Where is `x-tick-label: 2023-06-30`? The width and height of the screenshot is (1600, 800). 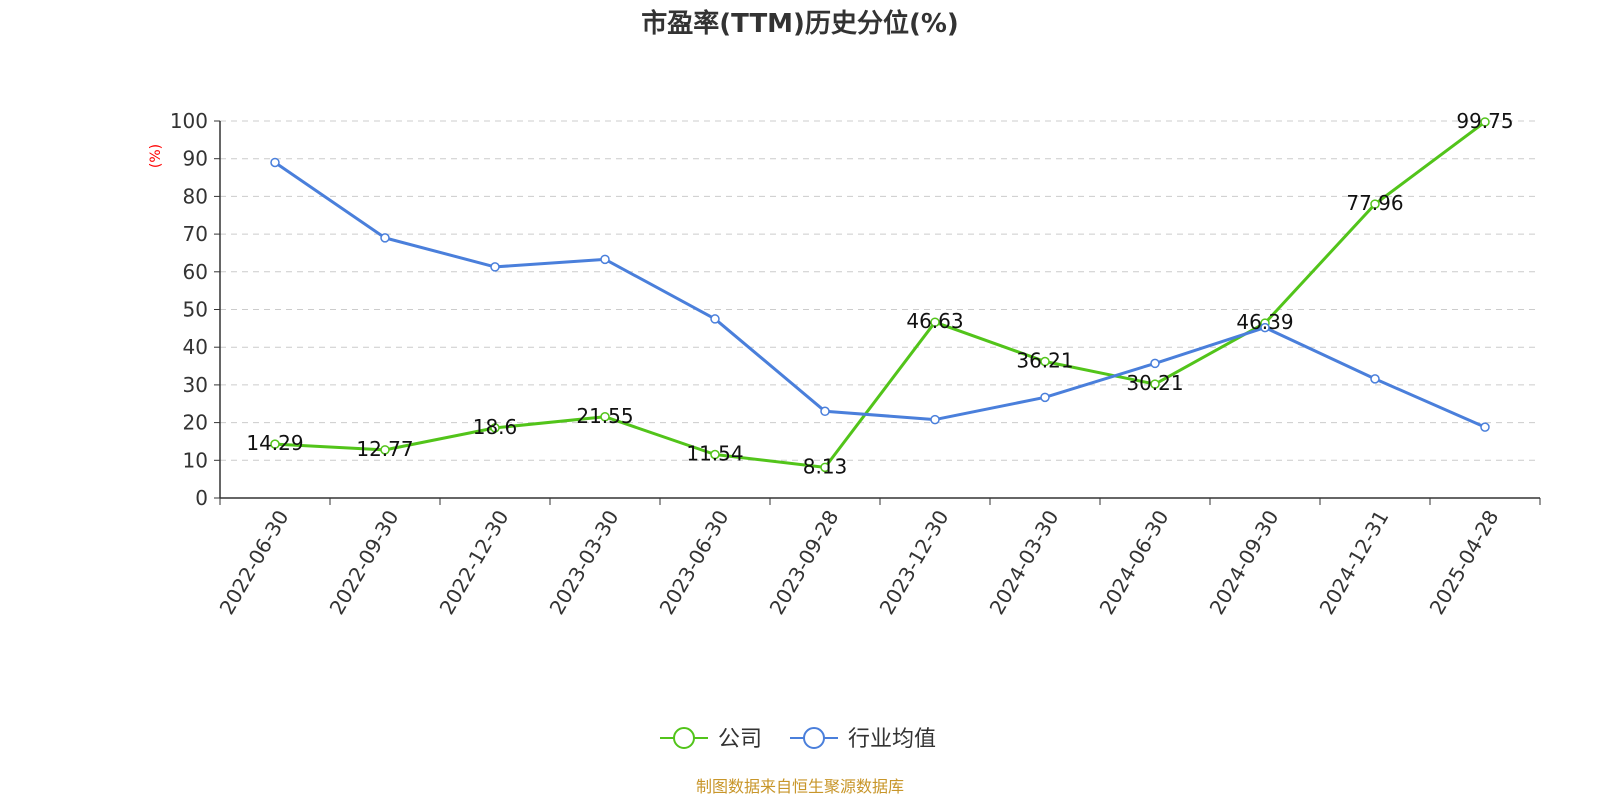
x-tick-label: 2023-06-30 is located at coordinates (693, 562).